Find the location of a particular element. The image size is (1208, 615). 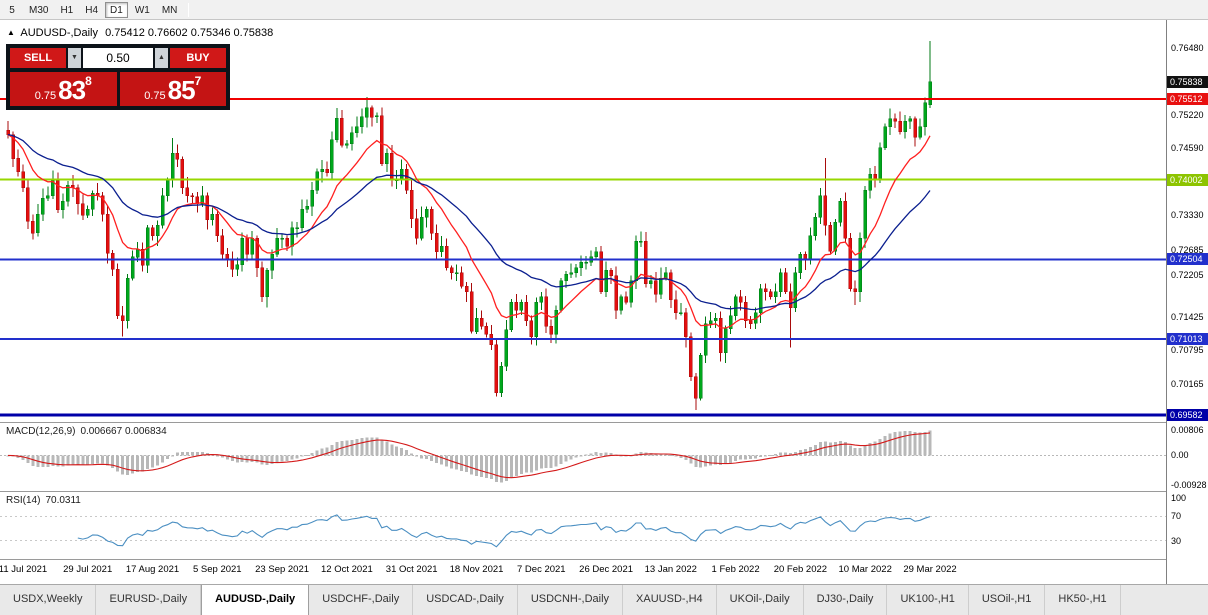

rsi-name: RSI(14) is located at coordinates (23, 500).